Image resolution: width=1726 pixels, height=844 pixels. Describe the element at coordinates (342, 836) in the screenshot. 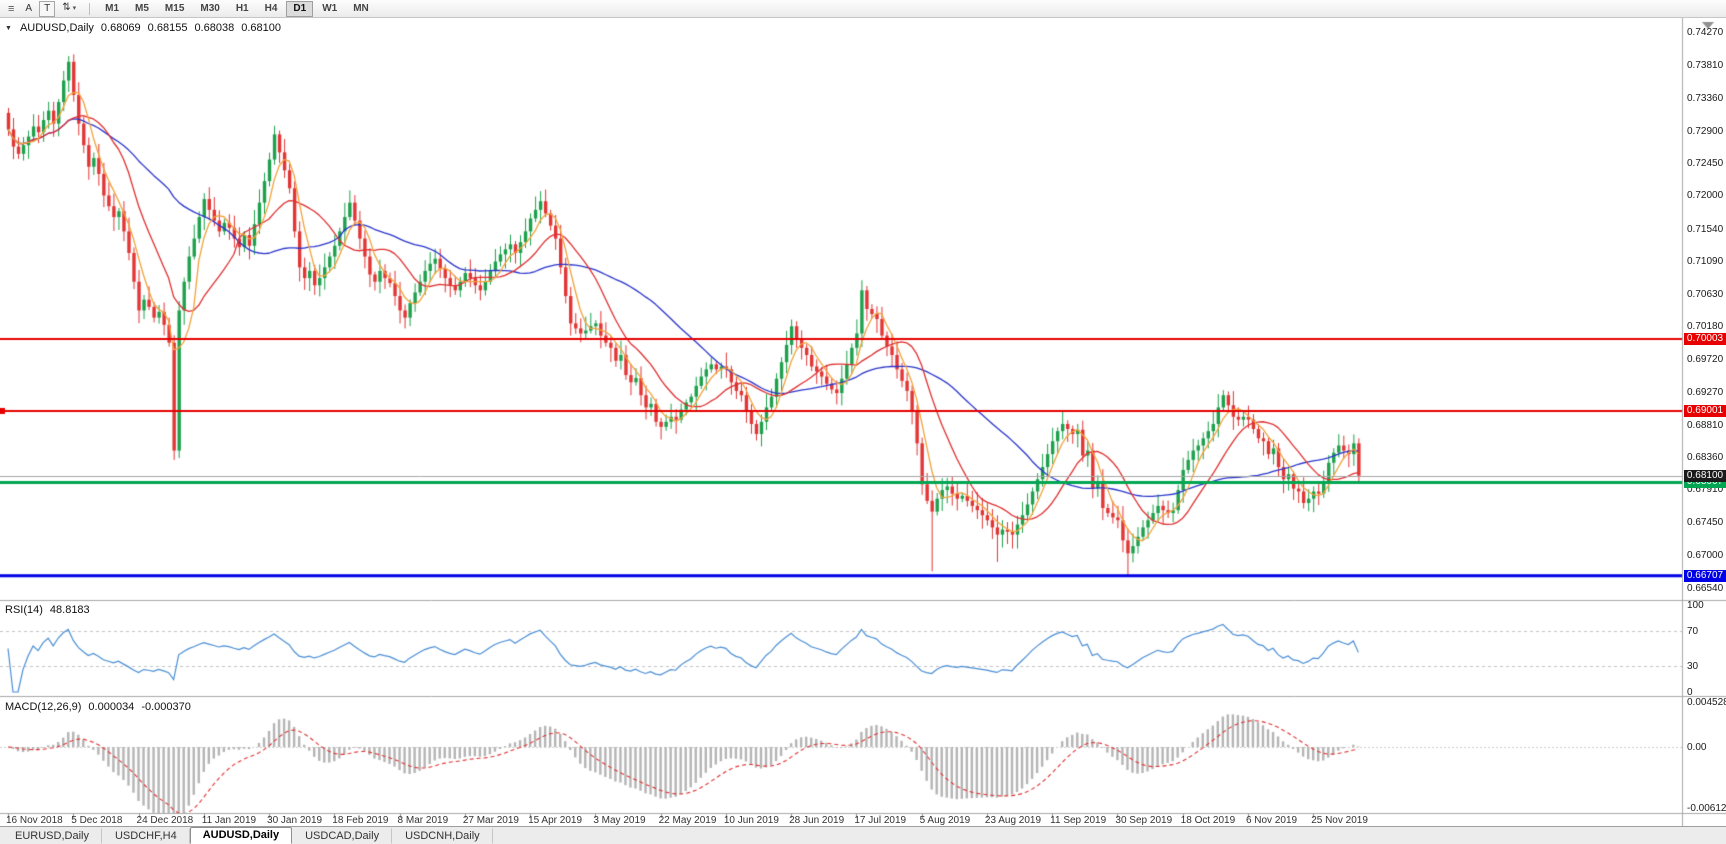

I see `tab-usdcad-daily: USDCAD,Daily` at that location.